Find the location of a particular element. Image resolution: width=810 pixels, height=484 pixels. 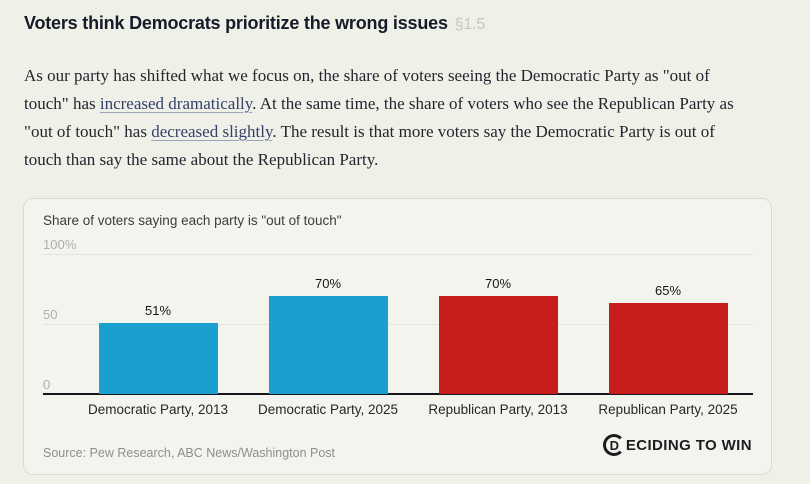

bar-value-label: 65% is located at coordinates (668, 290).